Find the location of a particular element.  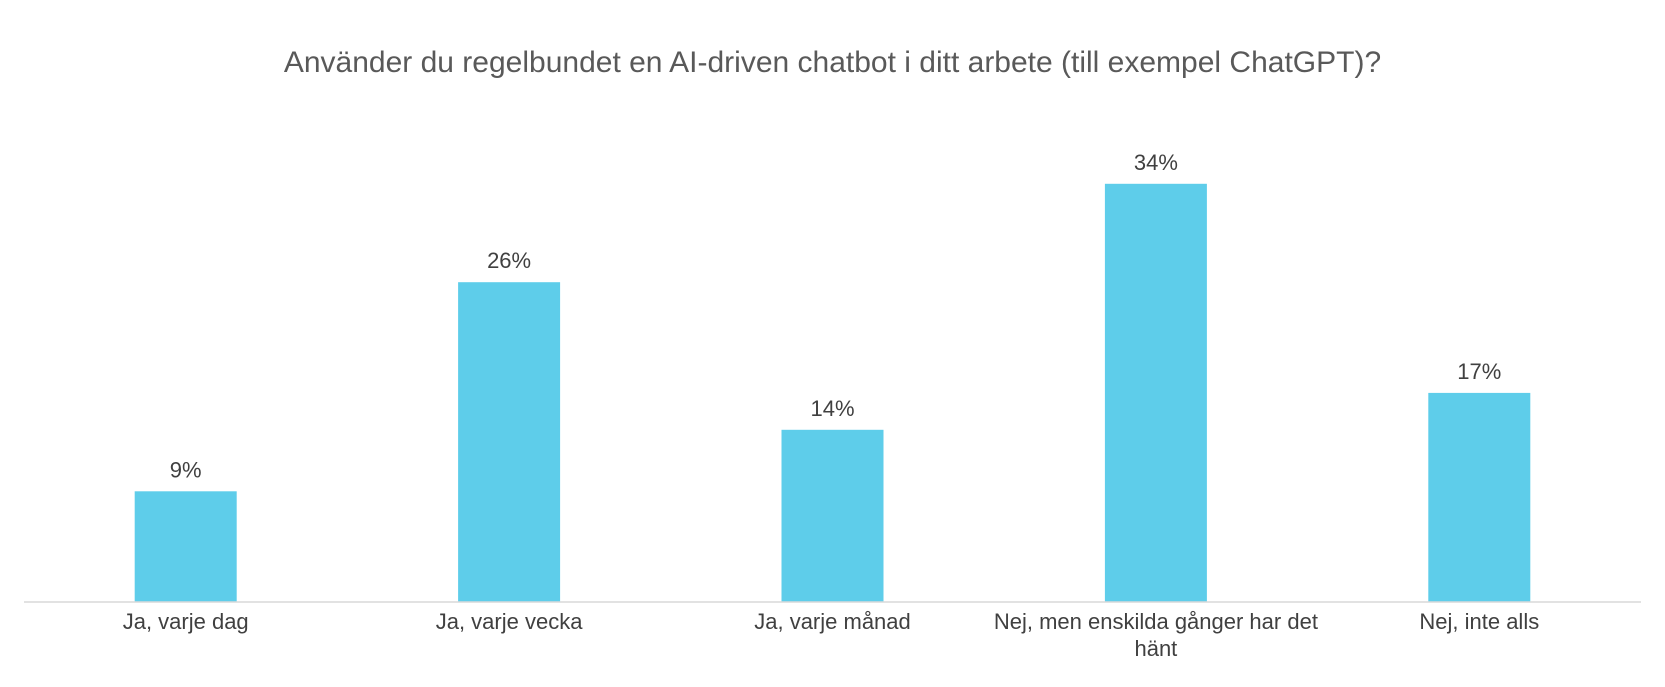

category-label-5: Nej, inte alls is located at coordinates (1479, 621).